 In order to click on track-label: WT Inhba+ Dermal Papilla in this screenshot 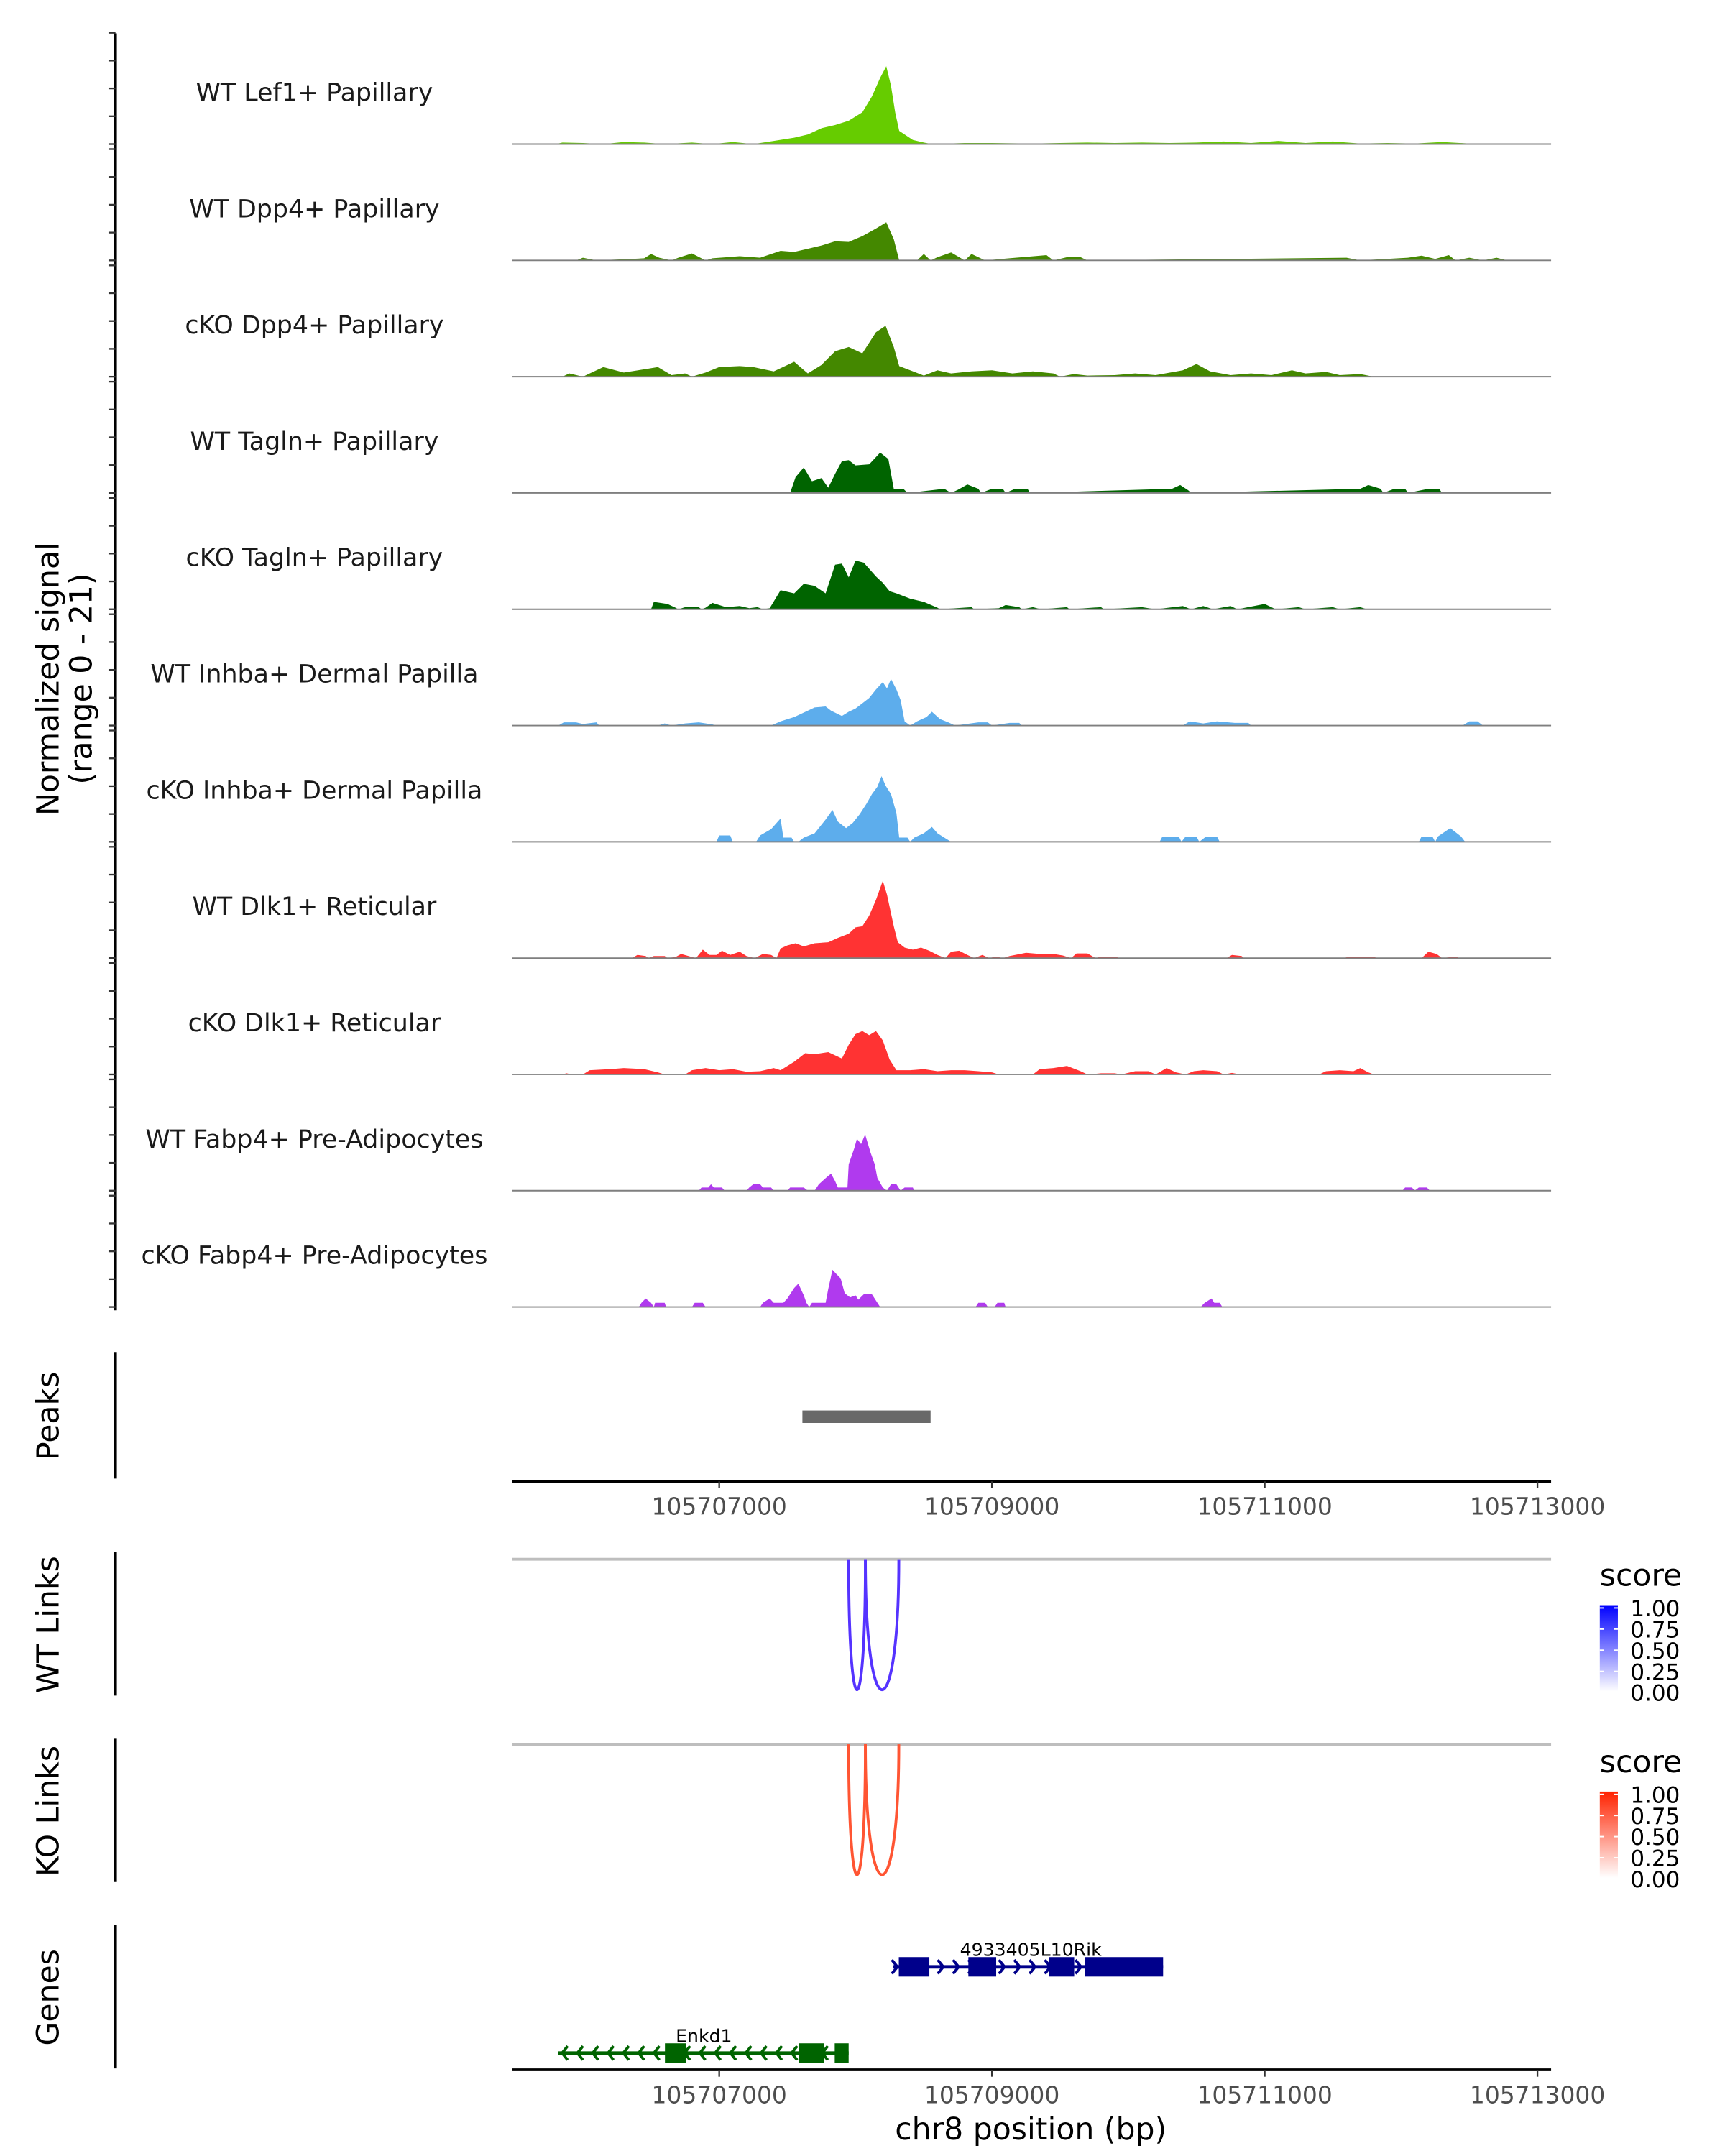, I will do `click(314, 674)`.